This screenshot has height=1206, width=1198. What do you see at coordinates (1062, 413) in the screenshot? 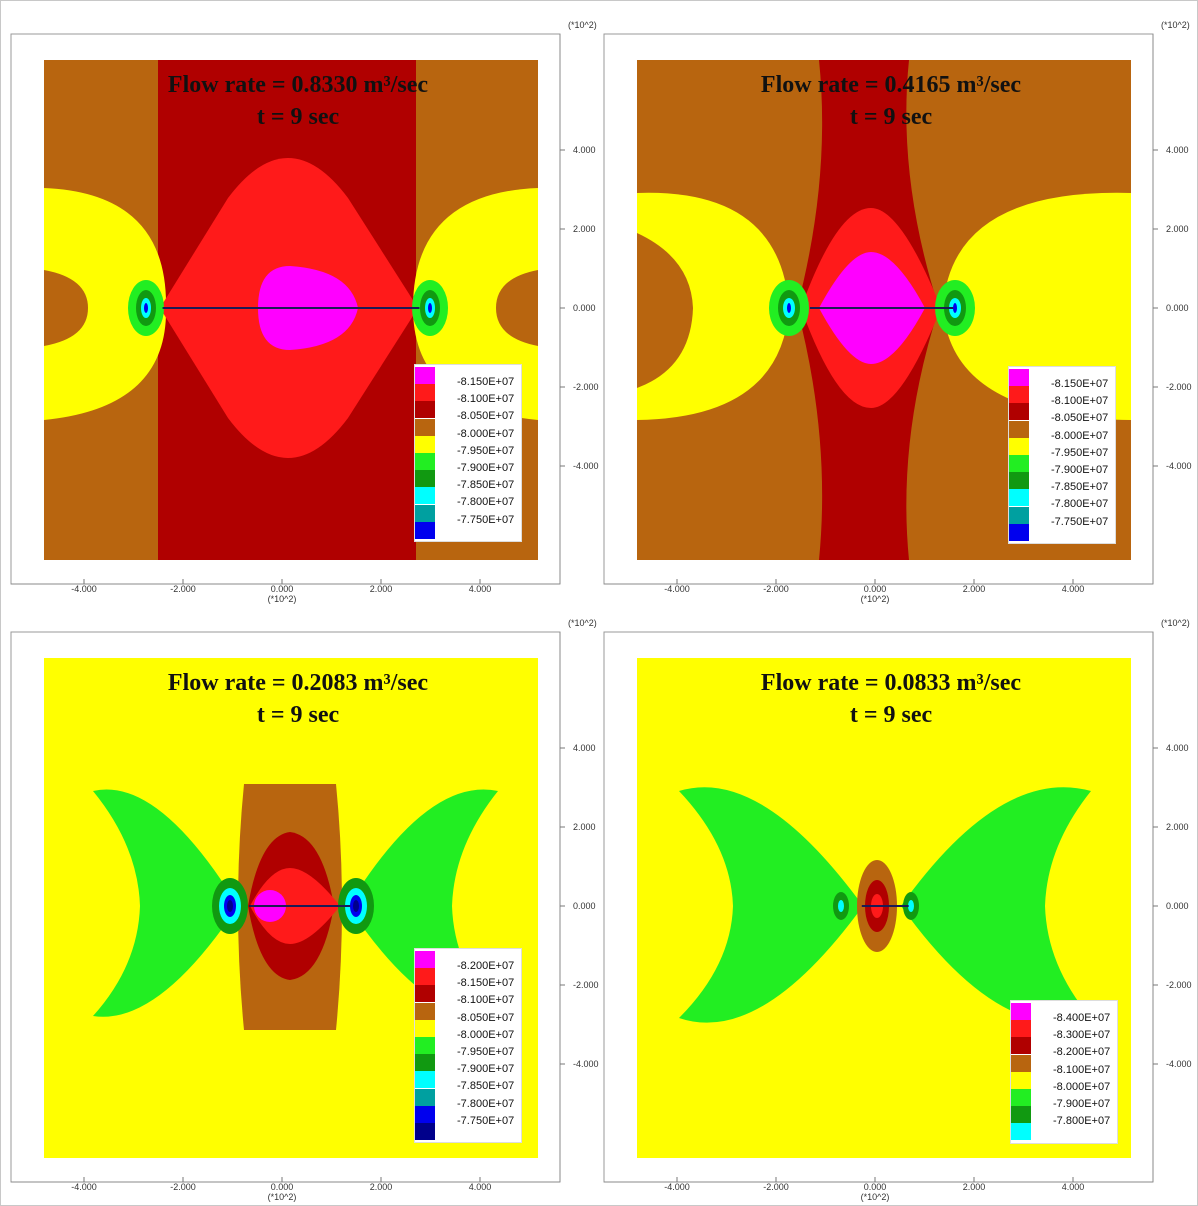
I see `legend-entry: -8.050E+07` at bounding box center [1062, 413].